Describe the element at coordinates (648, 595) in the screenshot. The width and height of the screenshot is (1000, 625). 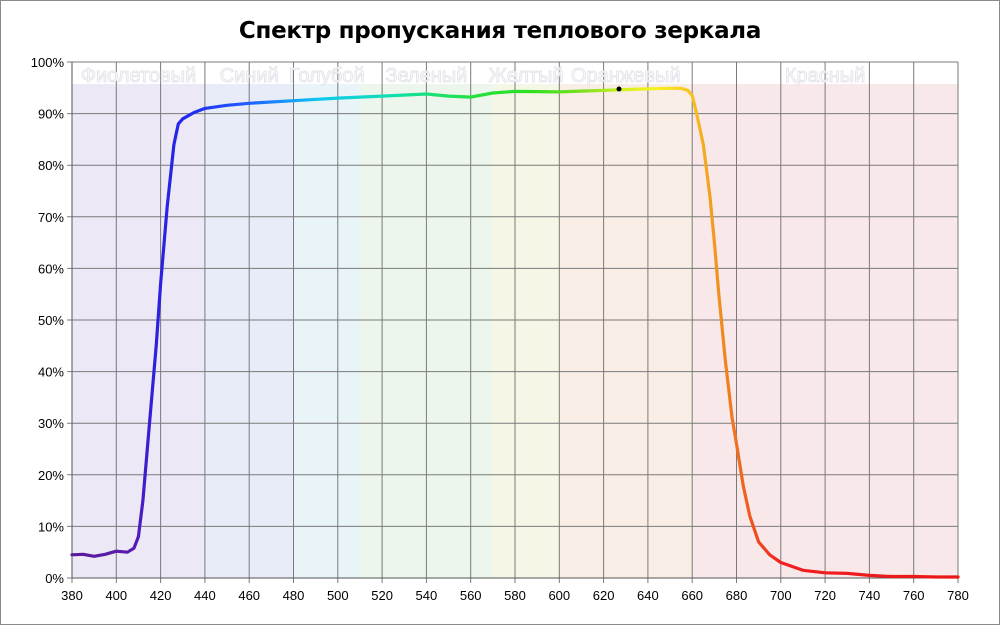
I see `x-tick-label: 640` at that location.